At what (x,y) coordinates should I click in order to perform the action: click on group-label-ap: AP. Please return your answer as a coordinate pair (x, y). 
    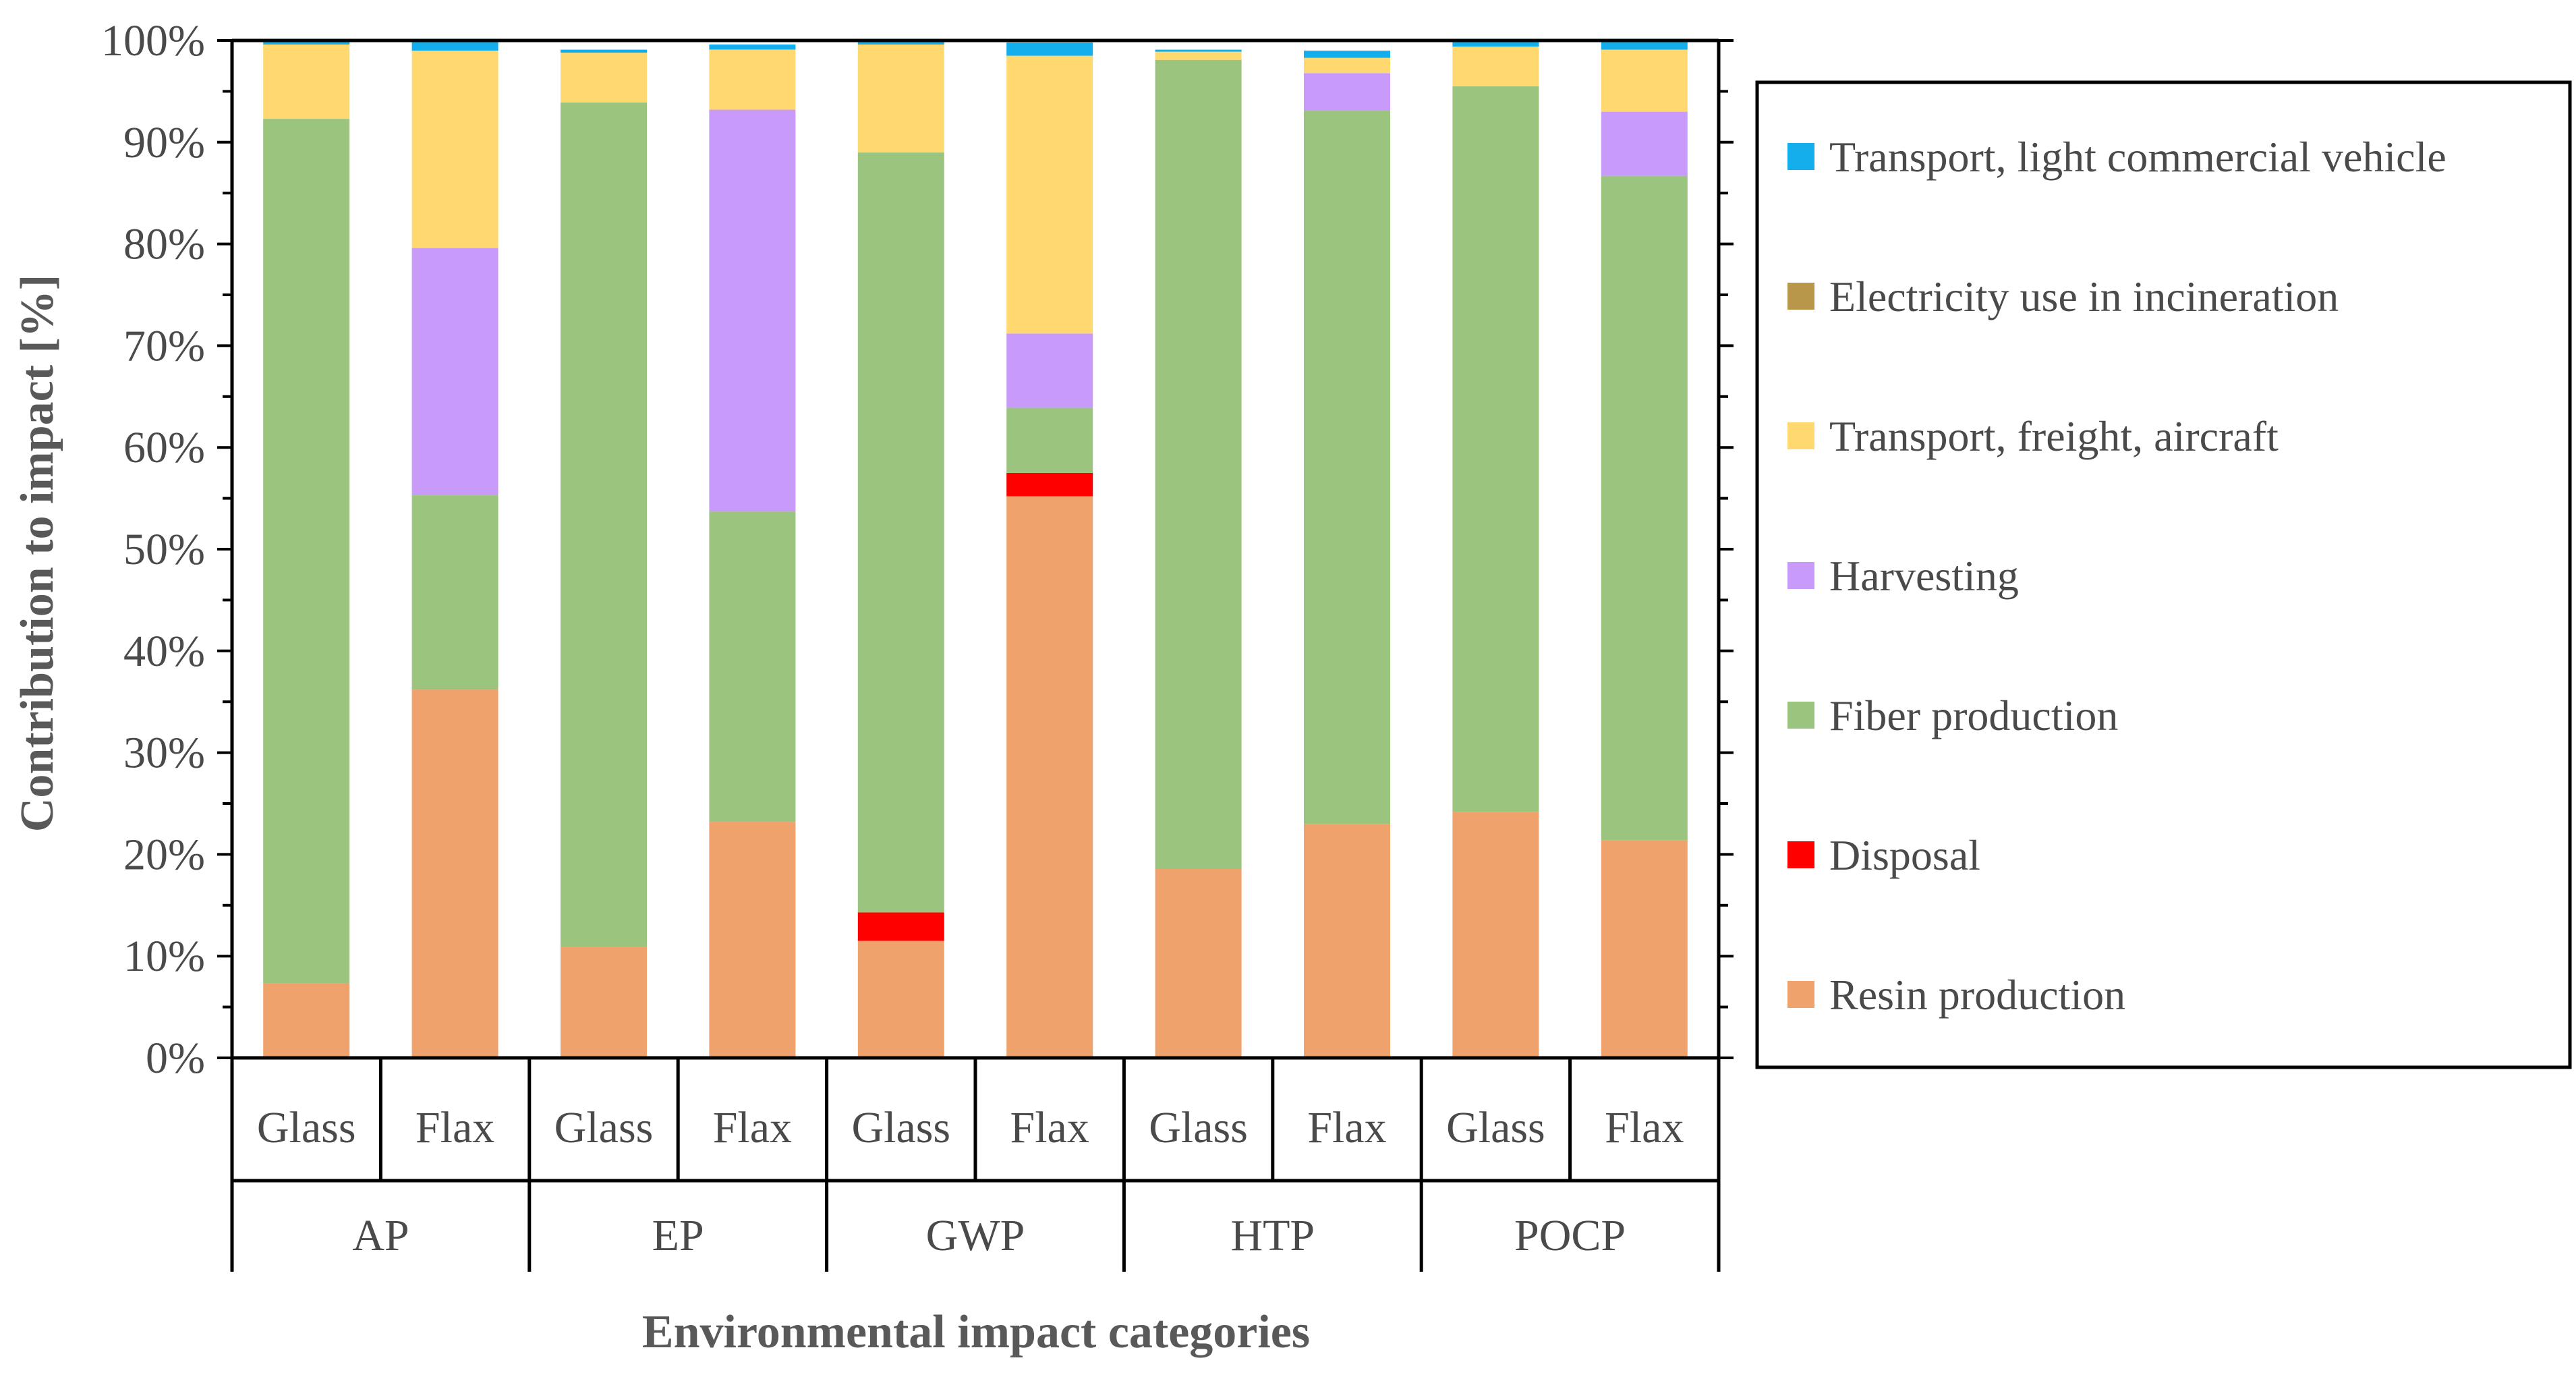
    Looking at the image, I should click on (380, 1235).